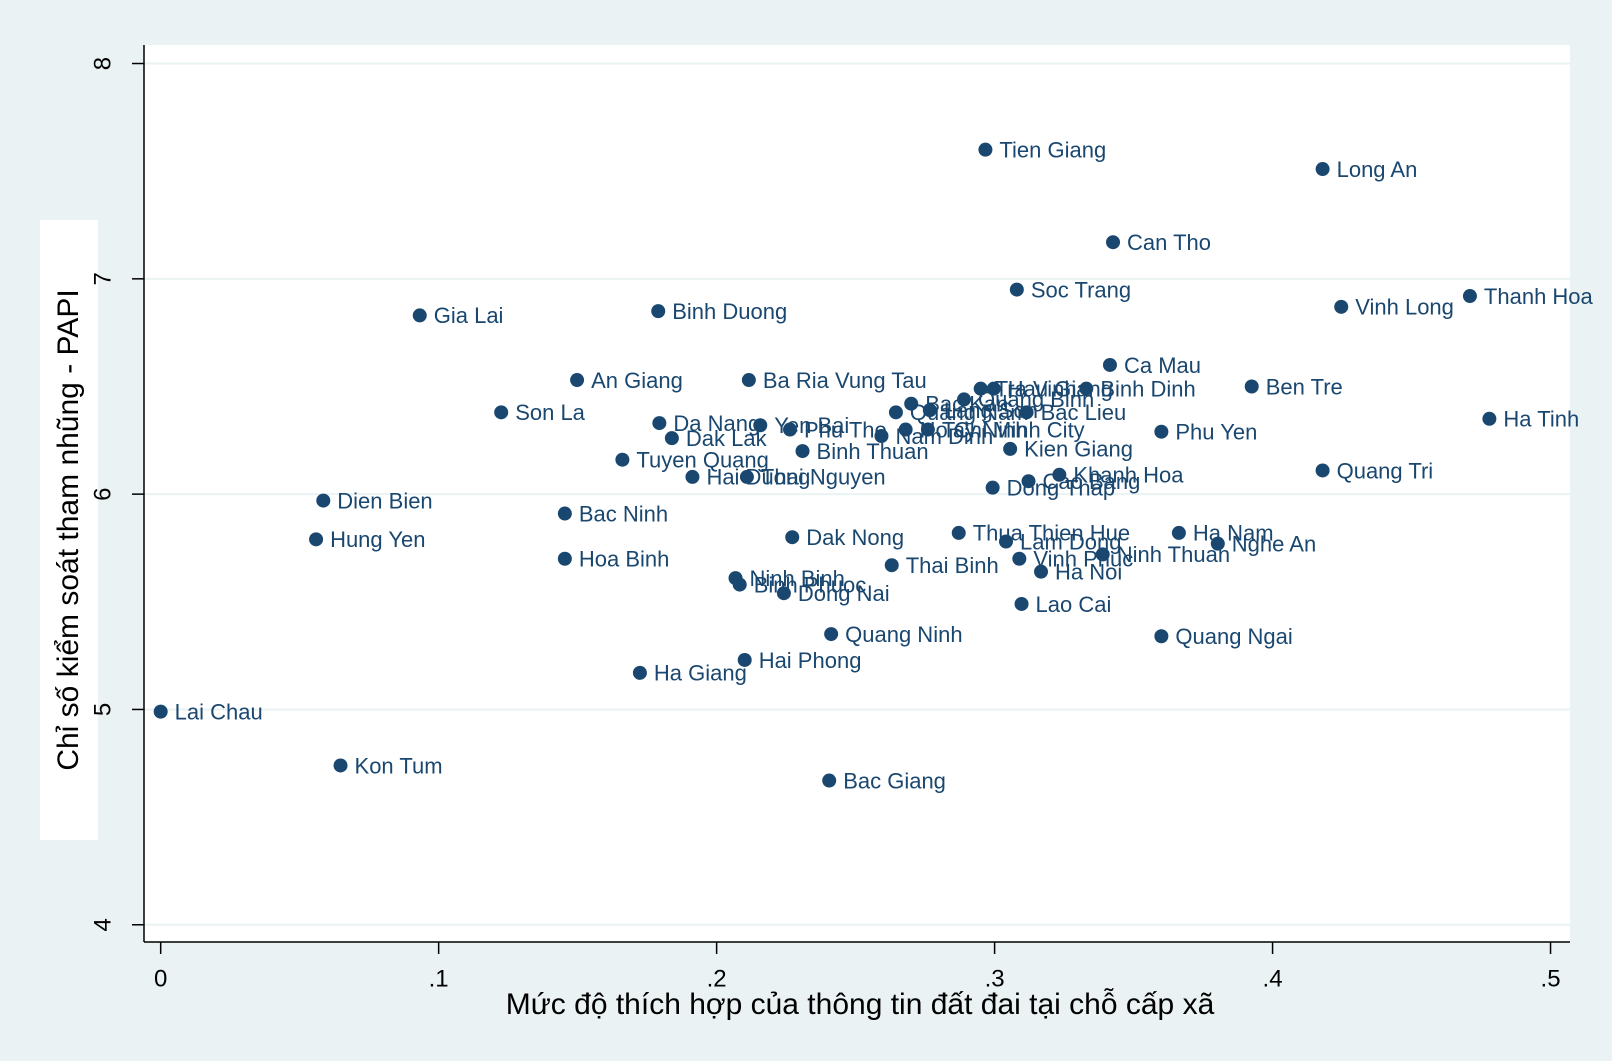 The height and width of the screenshot is (1061, 1612). What do you see at coordinates (985, 429) in the screenshot?
I see `point-label: Tay Ninh` at bounding box center [985, 429].